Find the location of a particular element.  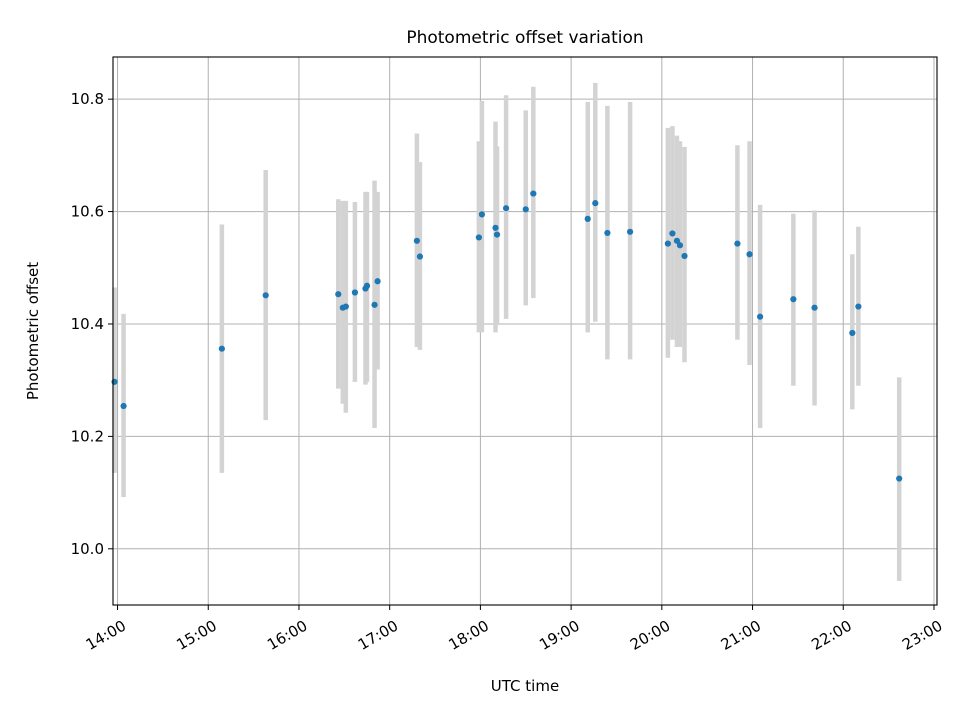

chart-title: Photometric offset variation is located at coordinates (524, 38).